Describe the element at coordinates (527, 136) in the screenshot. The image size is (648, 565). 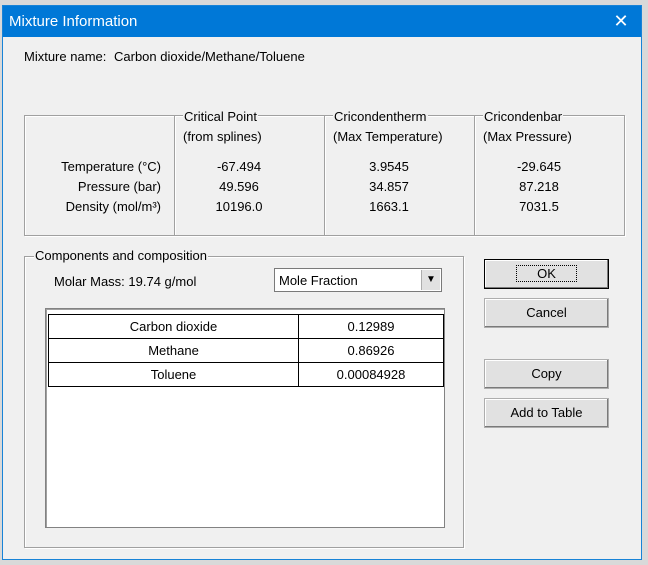
I see `column-subtitle: (Max Pressure)` at that location.